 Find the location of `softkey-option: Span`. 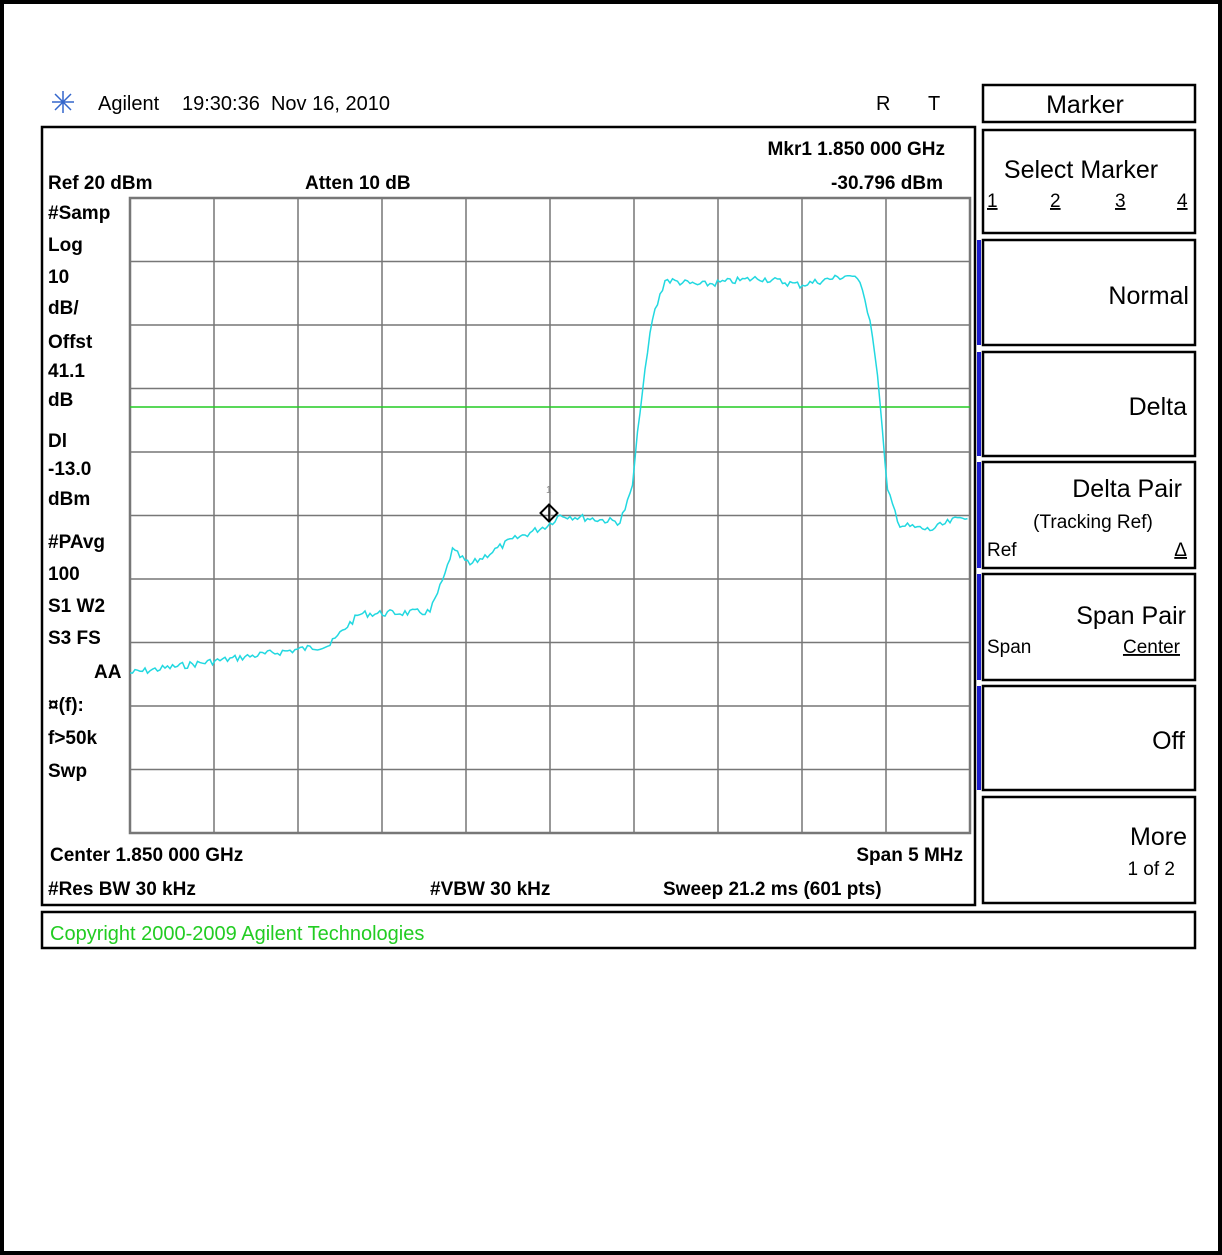

softkey-option: Span is located at coordinates (1009, 647).